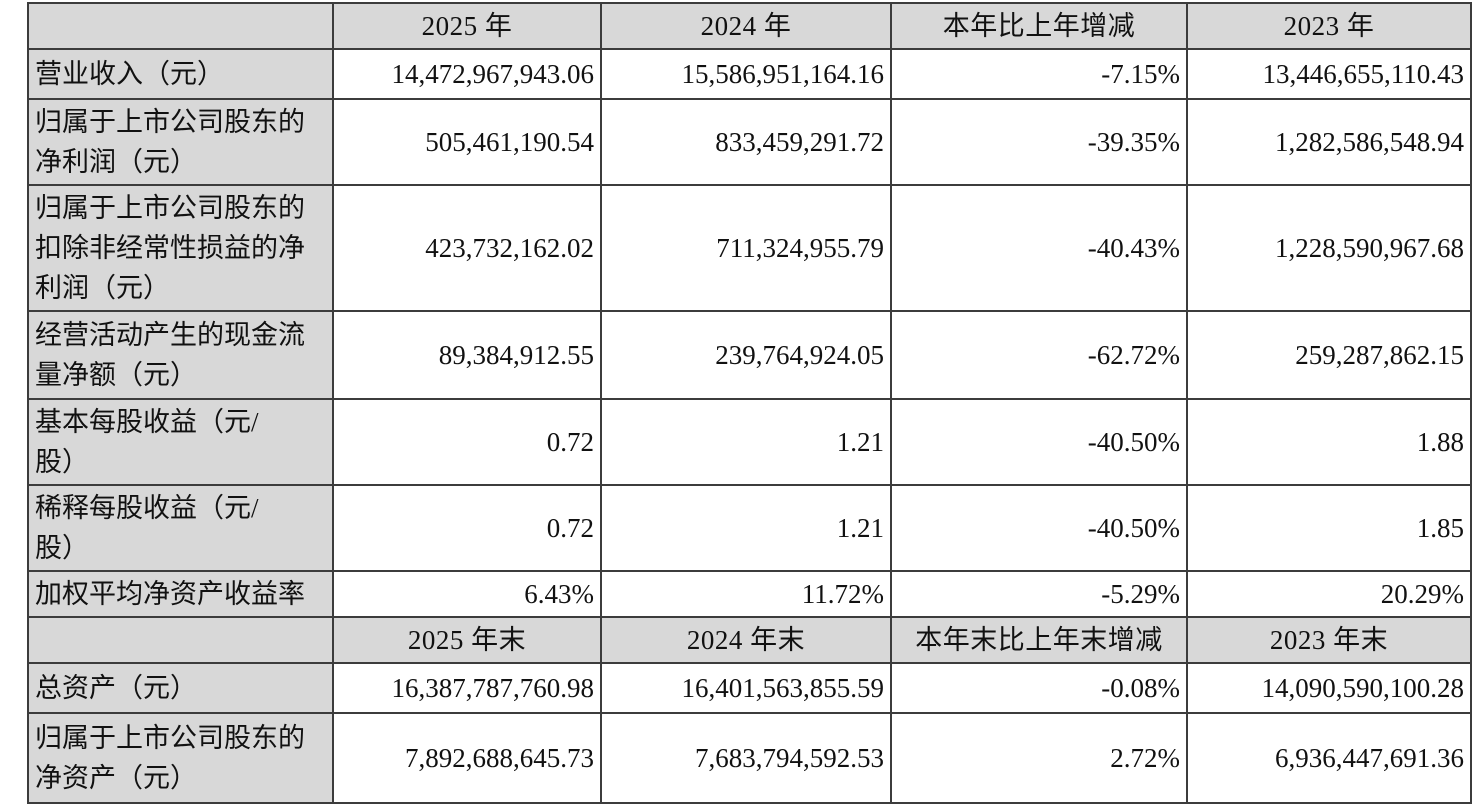 This screenshot has height=804, width=1479. What do you see at coordinates (746, 74) in the screenshot?
I see `metric-value: 15,586,951,164.16` at bounding box center [746, 74].